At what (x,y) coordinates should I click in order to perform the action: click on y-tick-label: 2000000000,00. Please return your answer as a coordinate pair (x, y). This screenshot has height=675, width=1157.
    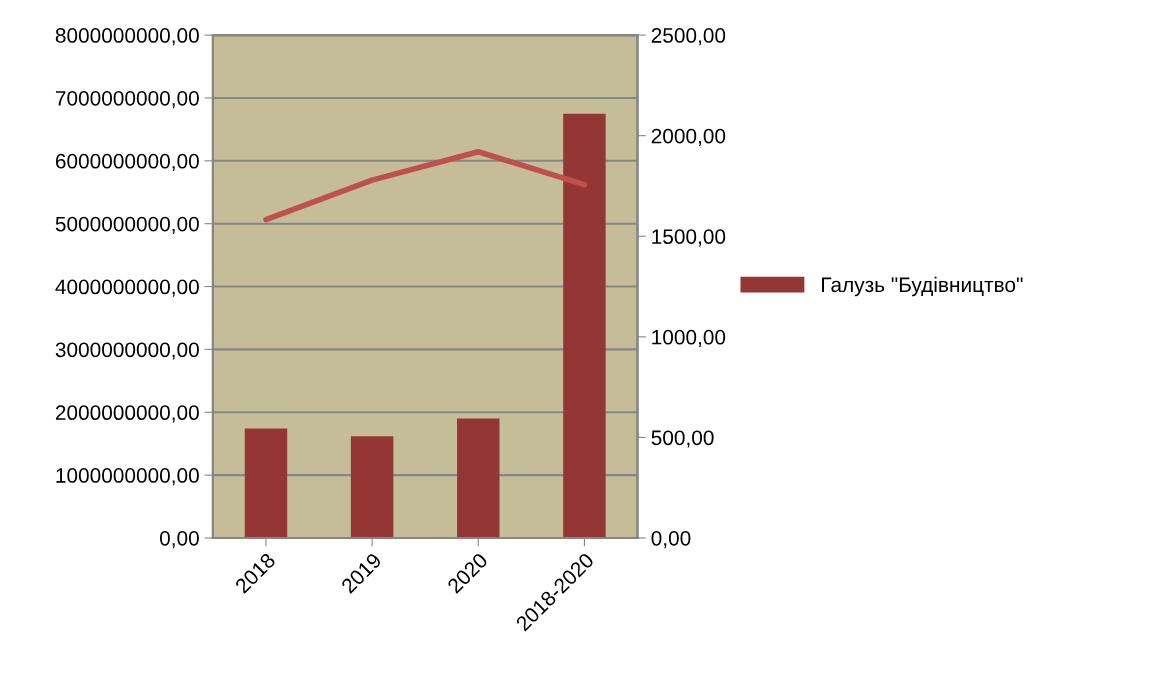
    Looking at the image, I should click on (127, 414).